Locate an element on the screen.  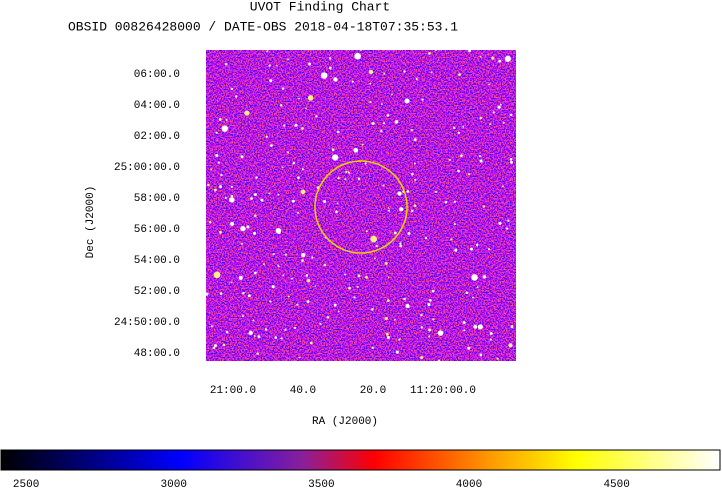
y-axis-label: Dec (J2000) is located at coordinates (91, 222).